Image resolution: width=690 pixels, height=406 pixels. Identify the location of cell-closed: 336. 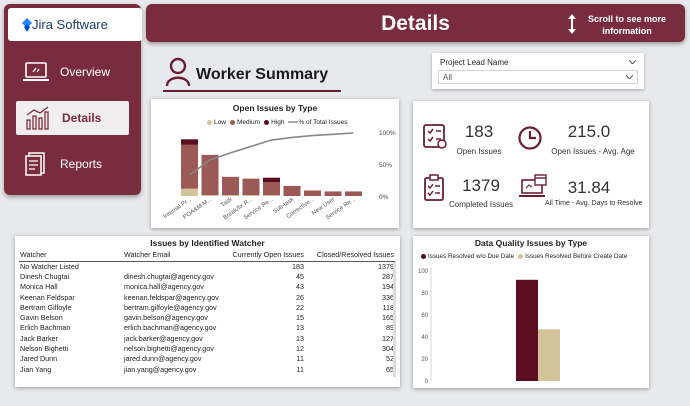
(388, 297).